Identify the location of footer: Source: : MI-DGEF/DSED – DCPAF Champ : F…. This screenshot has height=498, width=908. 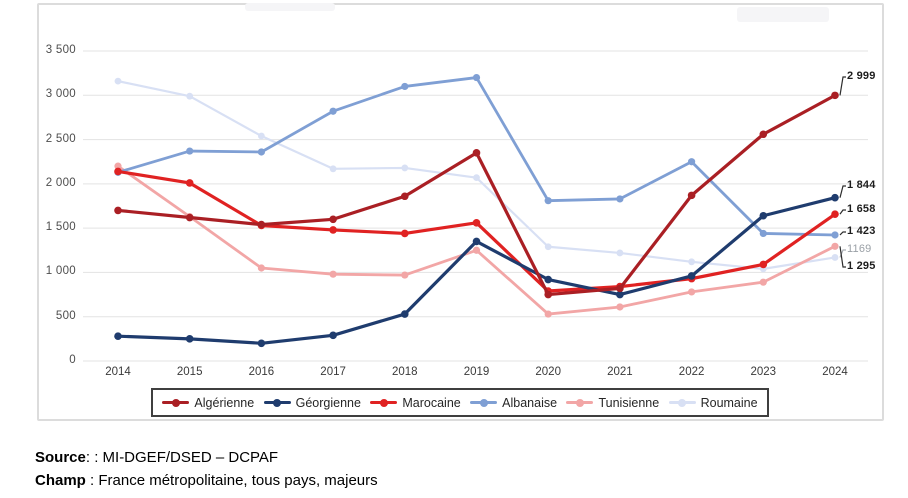
(206, 469).